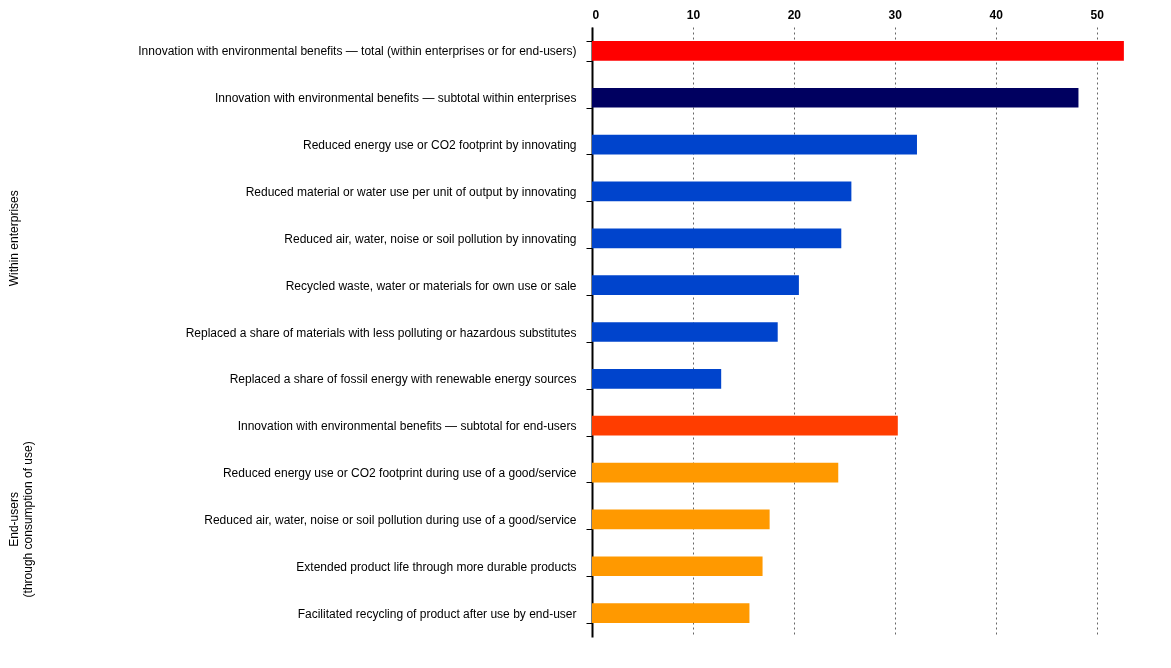 This screenshot has width=1171, height=668. Describe the element at coordinates (357, 51) in the screenshot. I see `y-tick-label: Innovation with environmental benefits — total (within enterprises or for end-users)` at that location.